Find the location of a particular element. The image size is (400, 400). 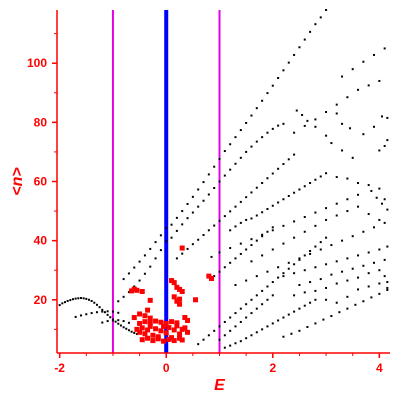

y-tick-label: 60 is located at coordinates (41, 182).